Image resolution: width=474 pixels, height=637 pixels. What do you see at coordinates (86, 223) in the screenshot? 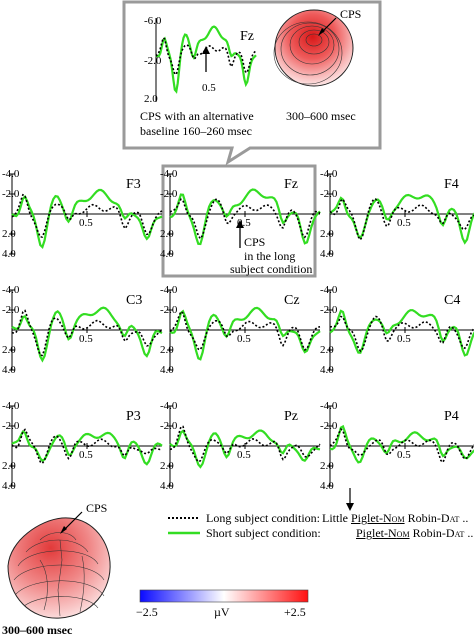
I see `panel-F3-xtick-label: 0.5` at bounding box center [86, 223].